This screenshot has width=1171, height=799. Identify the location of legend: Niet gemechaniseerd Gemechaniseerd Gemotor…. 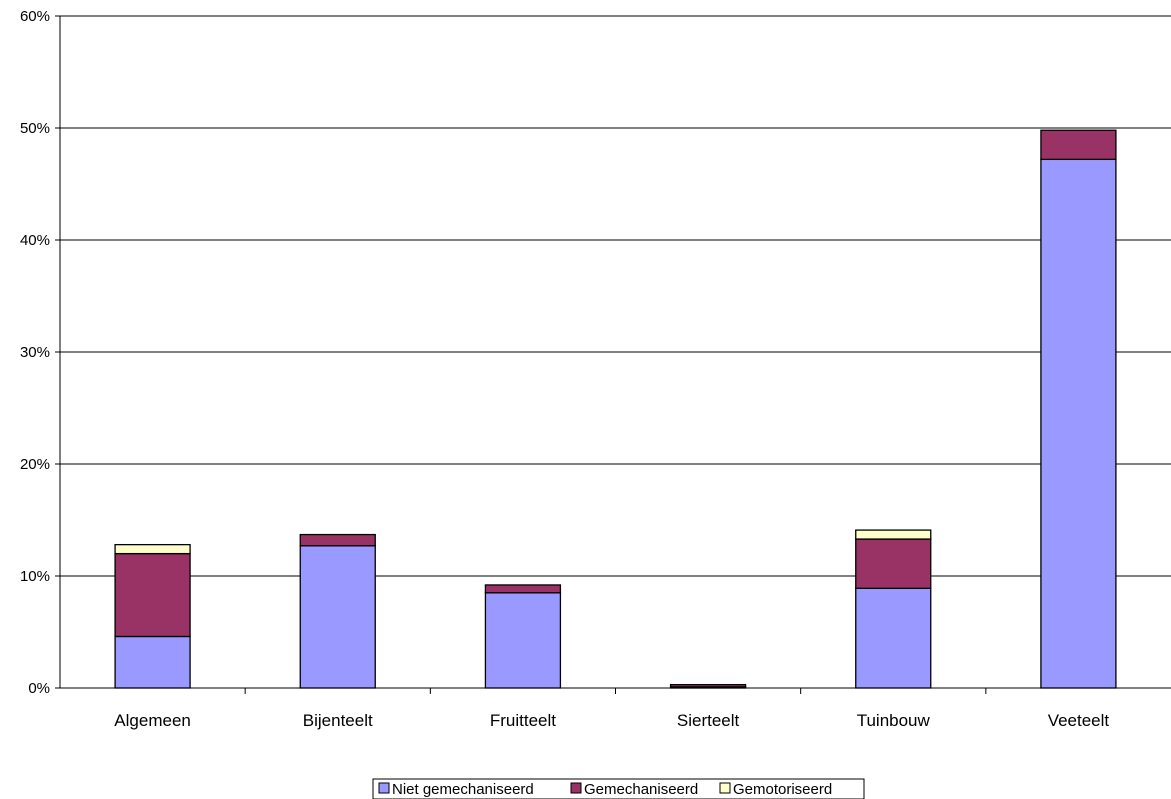
(618, 788).